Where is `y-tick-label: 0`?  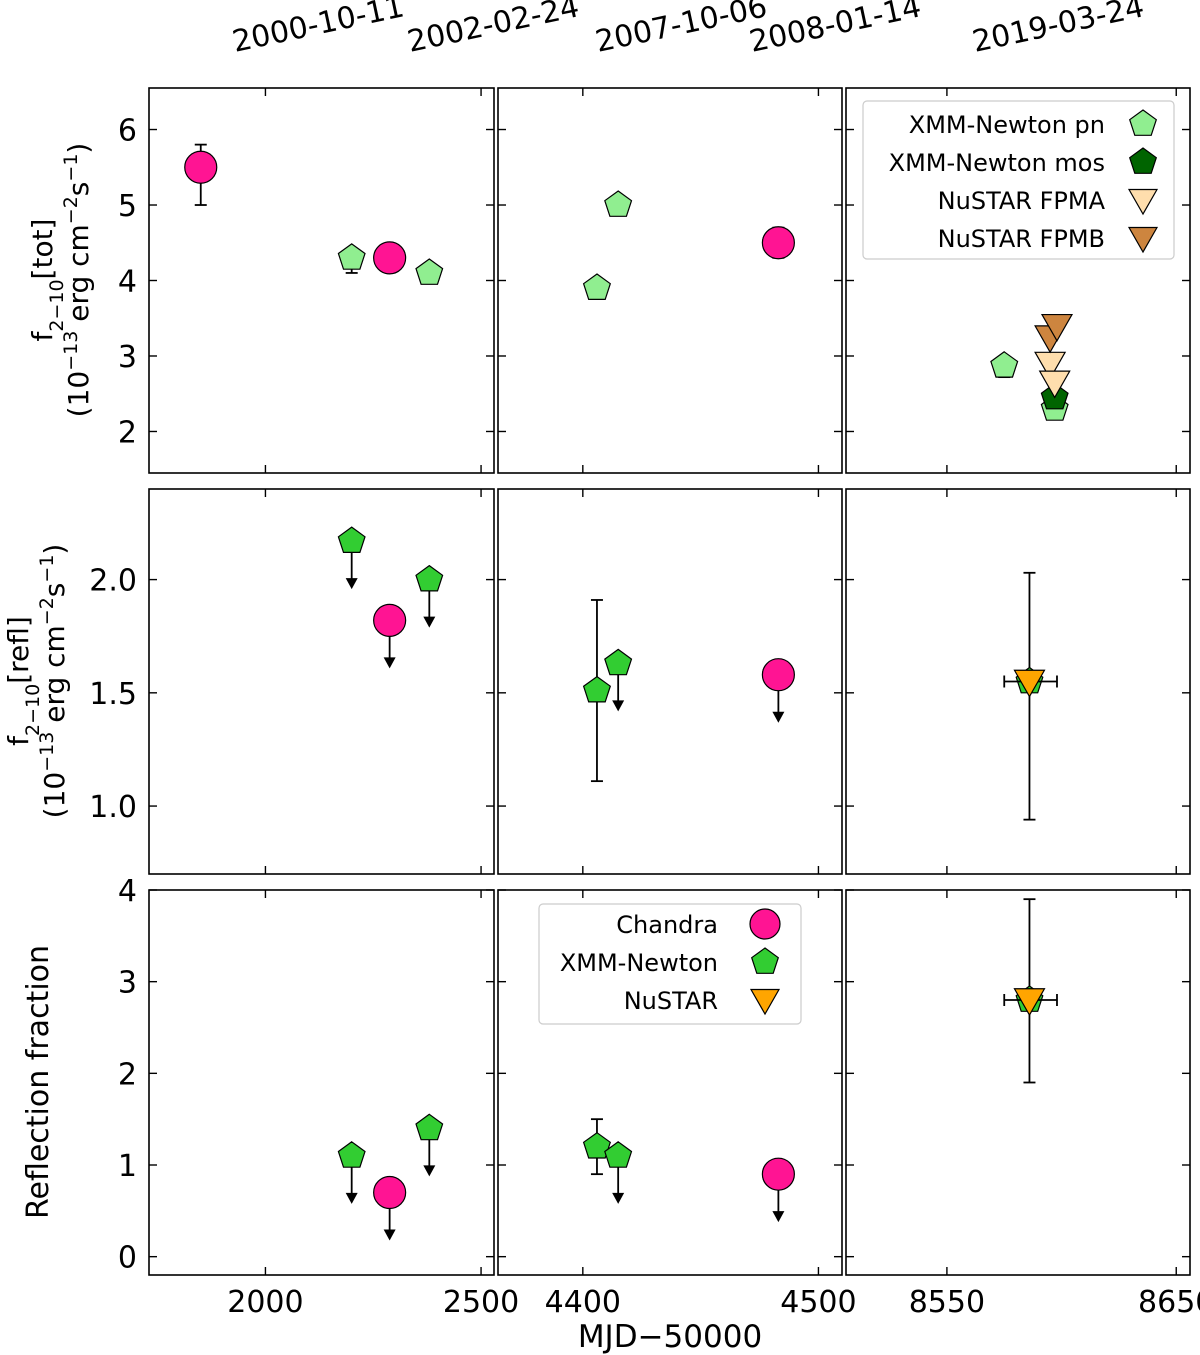 y-tick-label: 0 is located at coordinates (127, 1258).